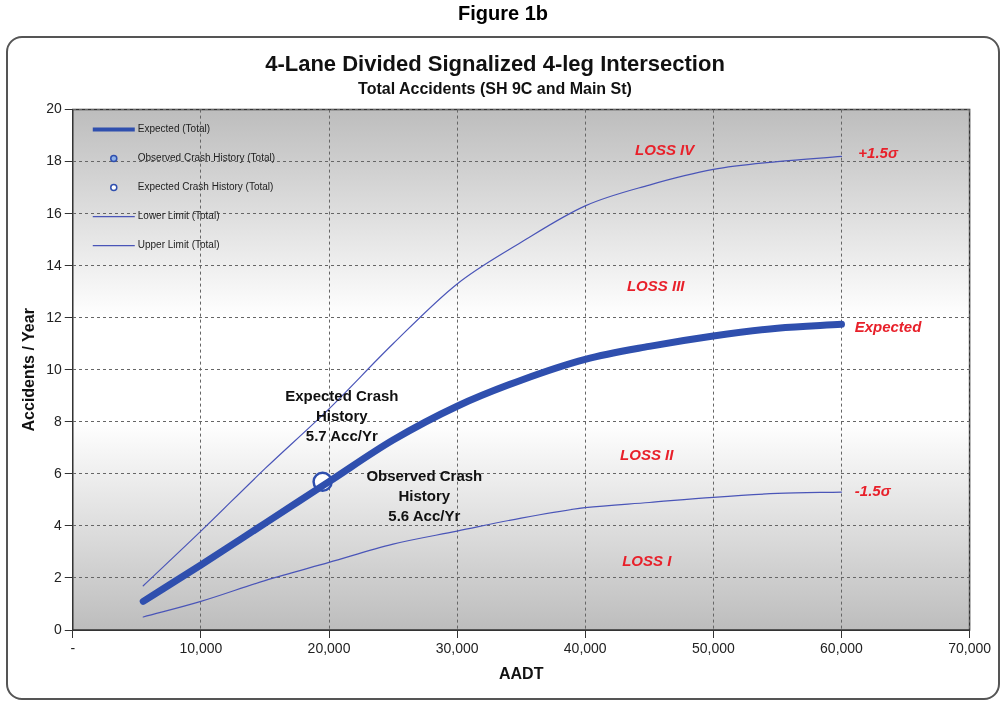  I want to click on y-tick-label: 4, so click(57, 524).